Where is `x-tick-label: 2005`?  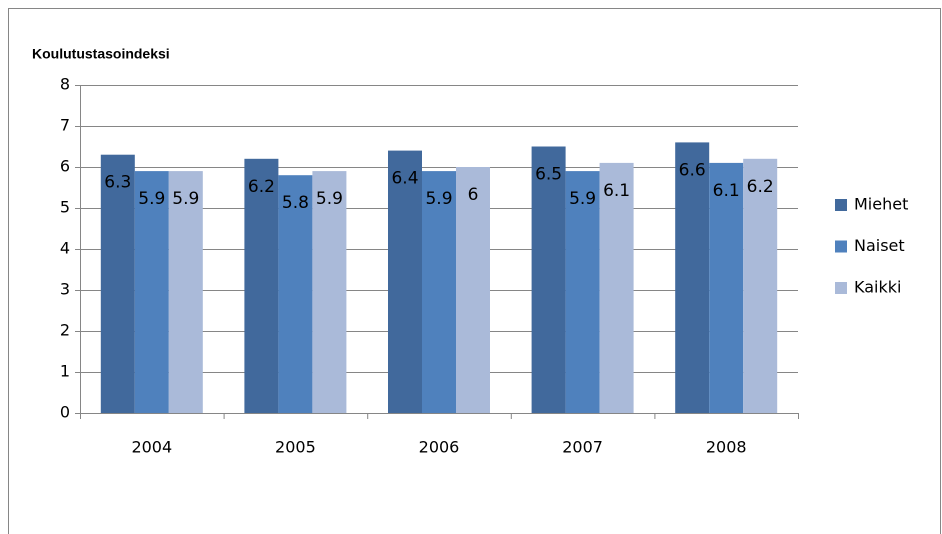
x-tick-label: 2005 is located at coordinates (295, 447).